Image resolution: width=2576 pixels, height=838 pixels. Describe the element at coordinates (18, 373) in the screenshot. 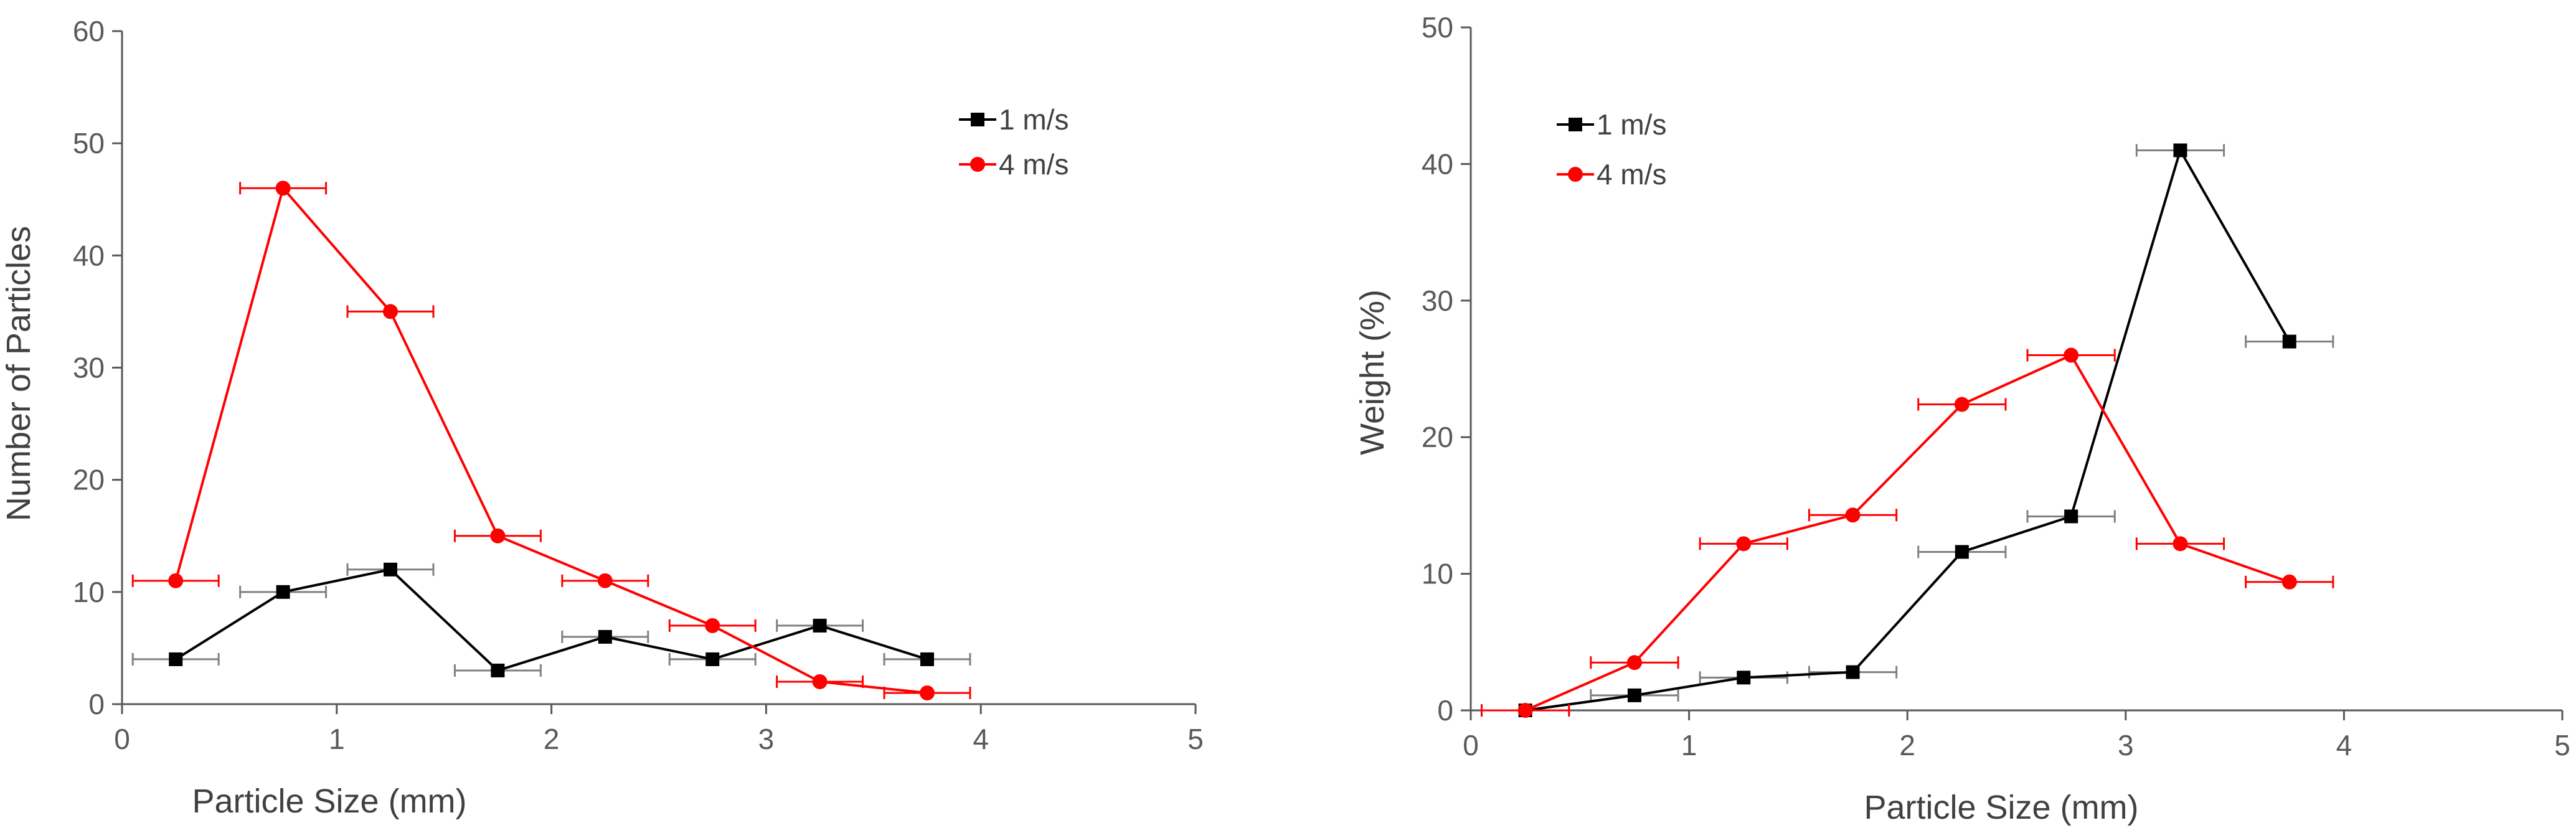

I see `y-axis-title: Number of Particles` at that location.